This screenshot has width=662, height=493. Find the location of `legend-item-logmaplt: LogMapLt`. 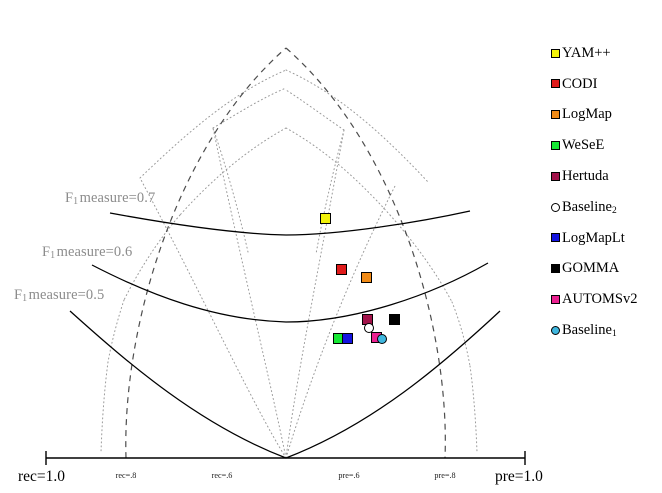

legend-item-logmaplt: LogMapLt is located at coordinates (588, 238).